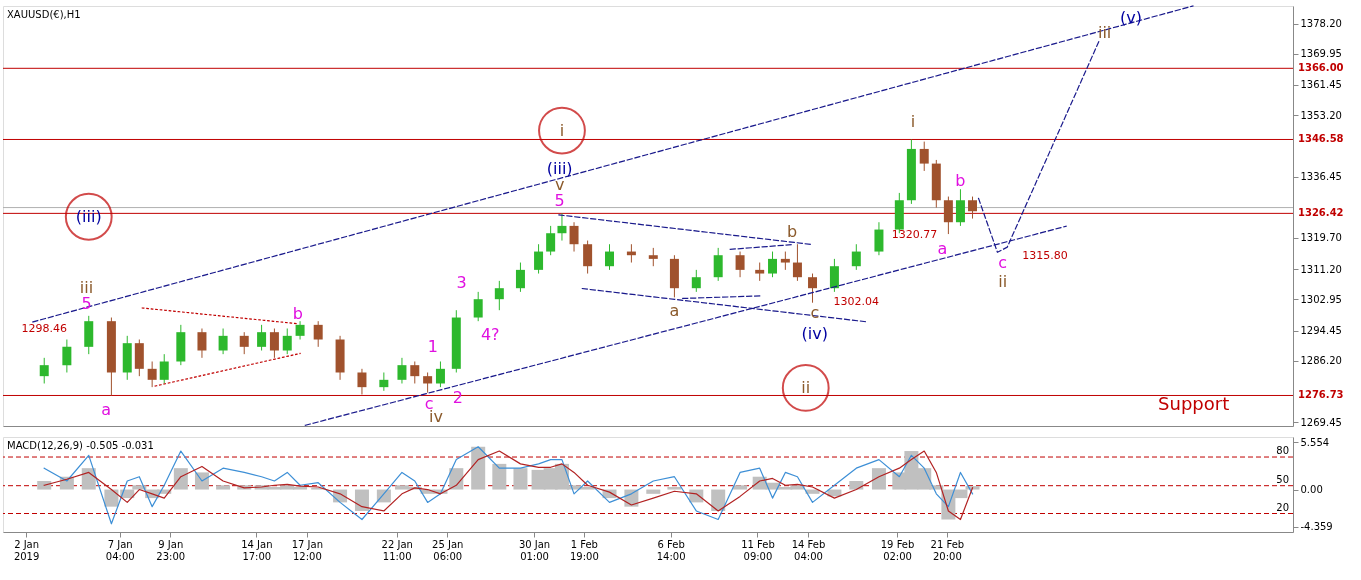  Describe the element at coordinates (44, 14) in the screenshot. I see `chart-title: XAUUSD(€),H1` at that location.